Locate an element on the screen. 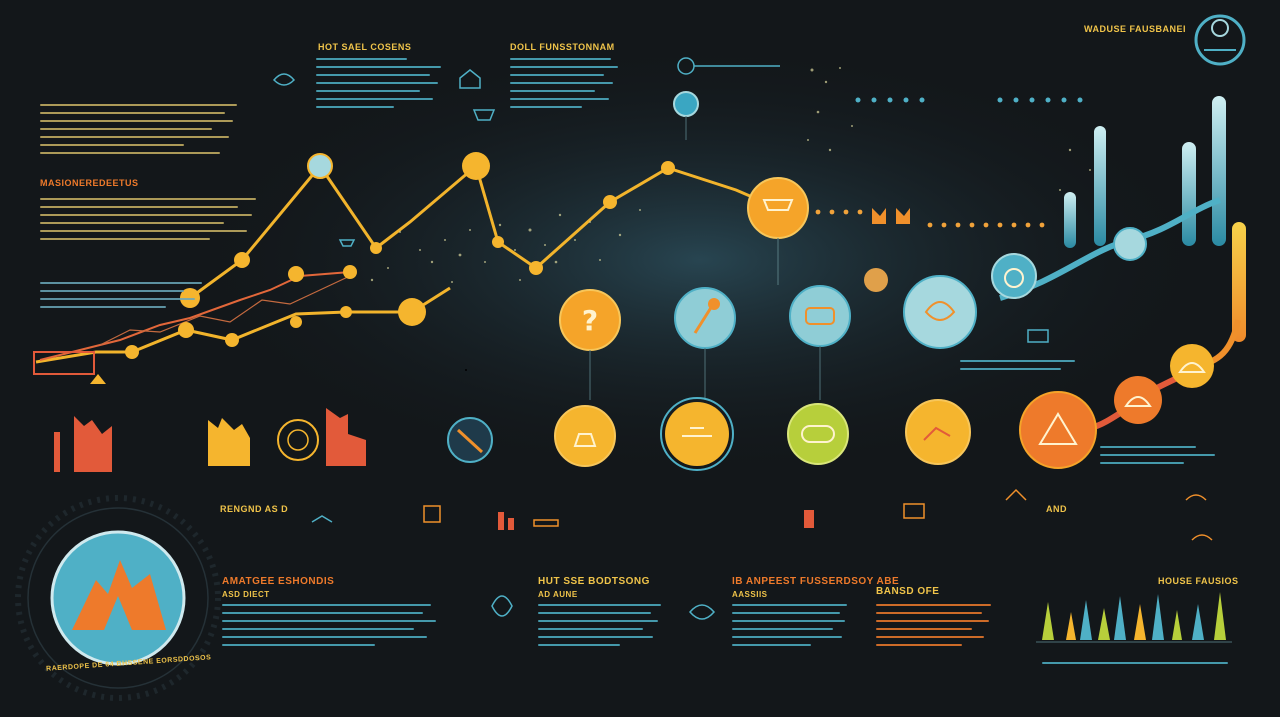  paragraph-block-left-blue is located at coordinates (130, 298).